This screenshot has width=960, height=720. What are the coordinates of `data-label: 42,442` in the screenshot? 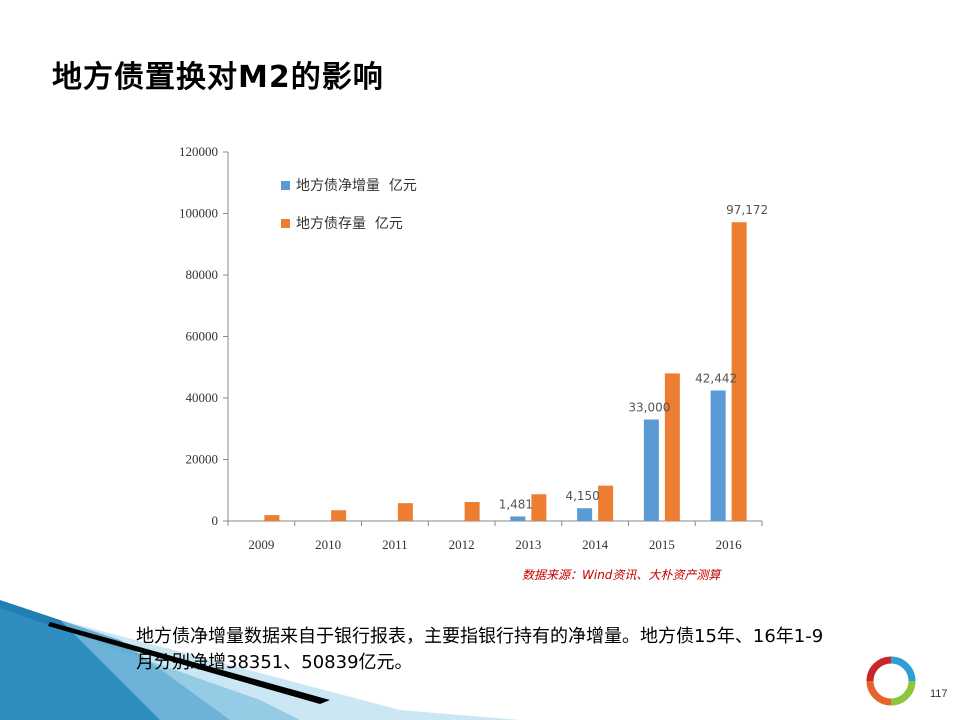 It's located at (716, 378).